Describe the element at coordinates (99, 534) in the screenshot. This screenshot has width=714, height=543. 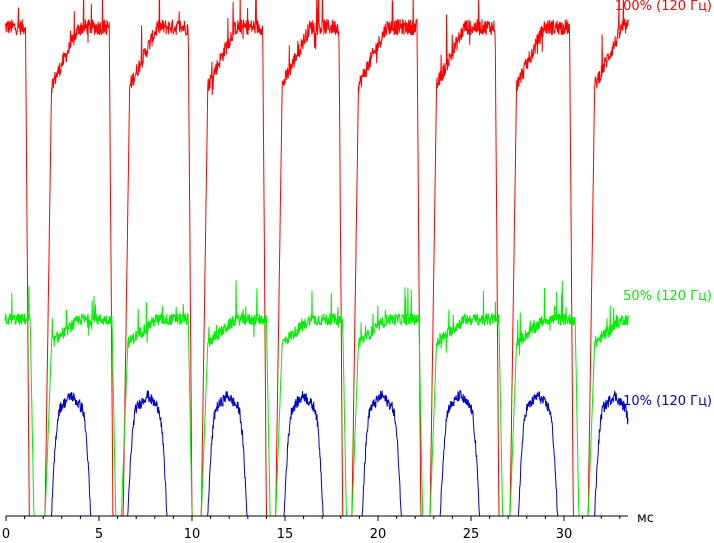
I see `x-tick-label: 5` at that location.